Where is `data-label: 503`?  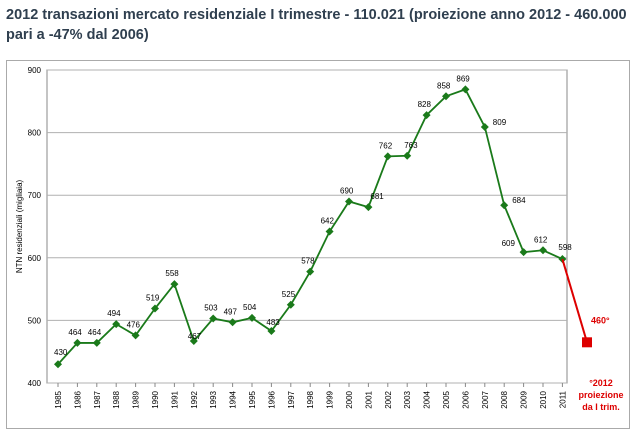 data-label: 503 is located at coordinates (211, 308).